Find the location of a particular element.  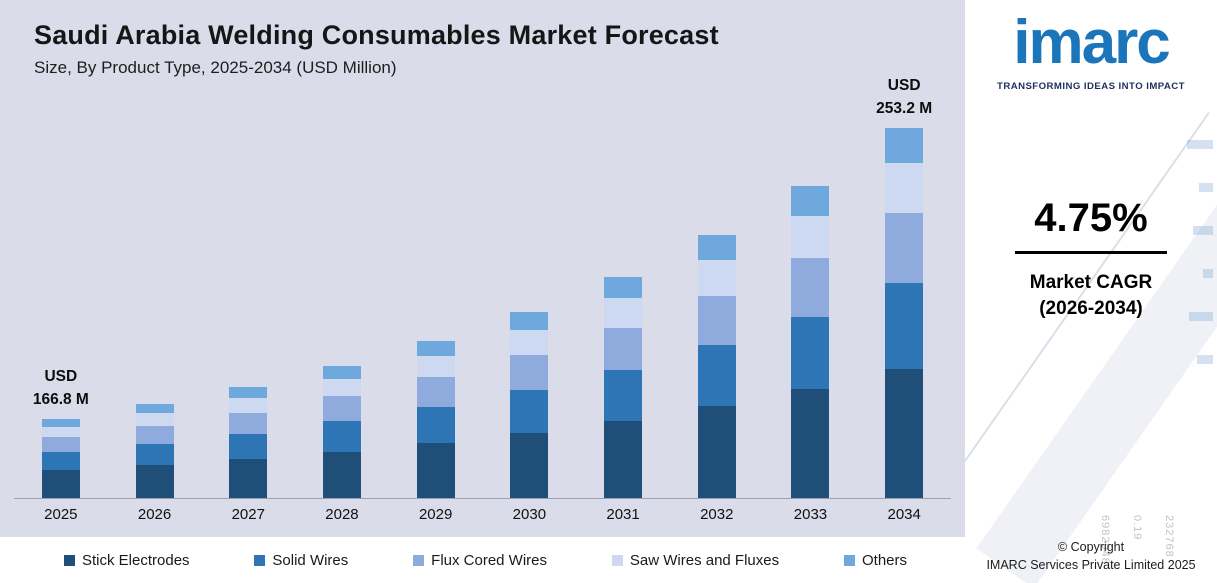

segment-solid-wires-2026 is located at coordinates (154, 454).